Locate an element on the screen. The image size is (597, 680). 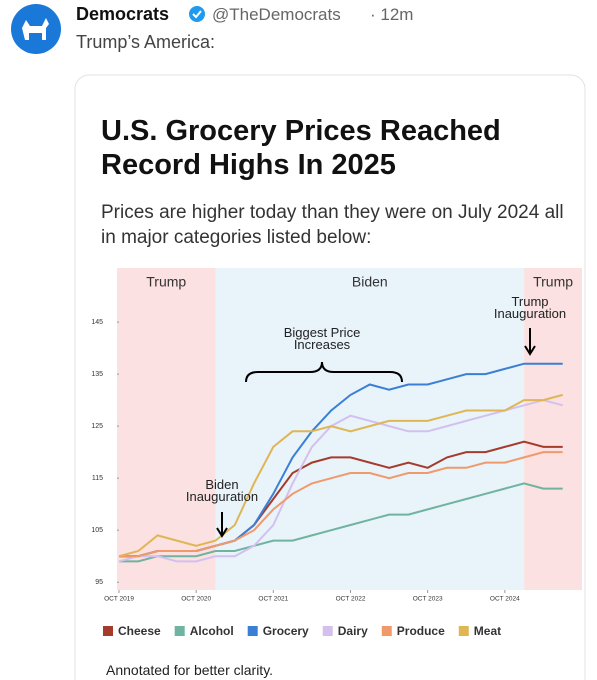
x-tick-label: OCT 2019 is located at coordinates (119, 599).